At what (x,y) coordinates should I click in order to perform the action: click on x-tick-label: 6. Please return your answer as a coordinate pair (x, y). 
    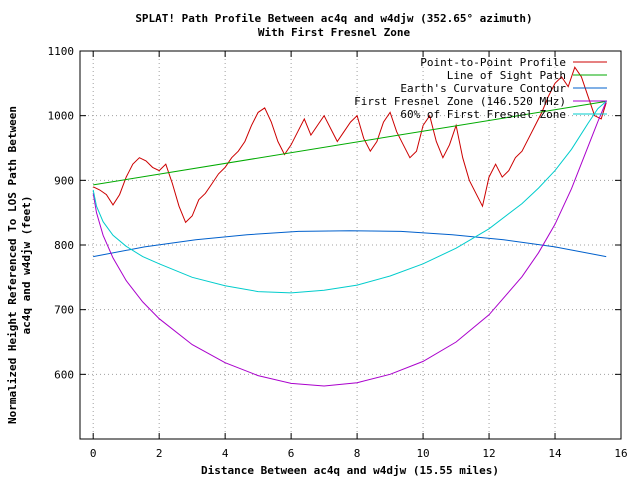
    Looking at the image, I should click on (291, 453).